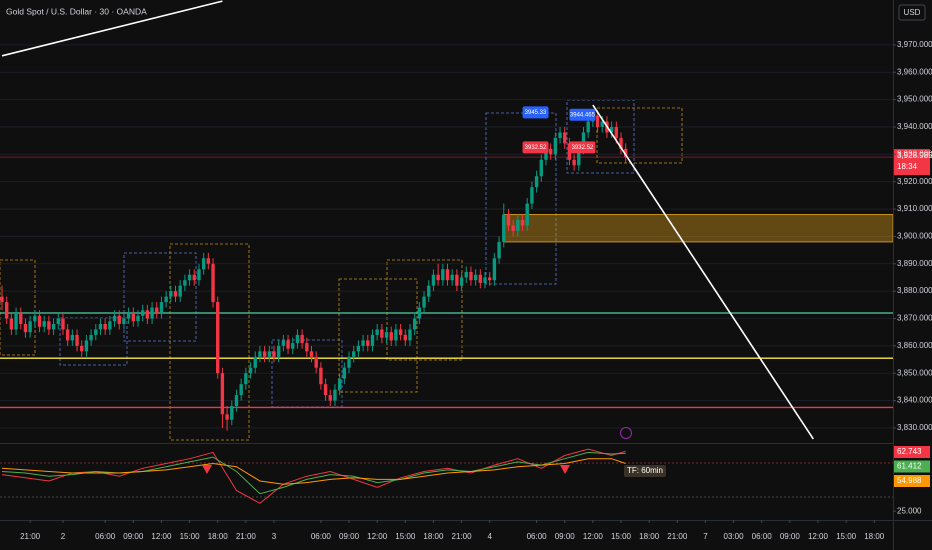  Describe the element at coordinates (377, 536) in the screenshot. I see `x-tick-label: 12:00` at that location.